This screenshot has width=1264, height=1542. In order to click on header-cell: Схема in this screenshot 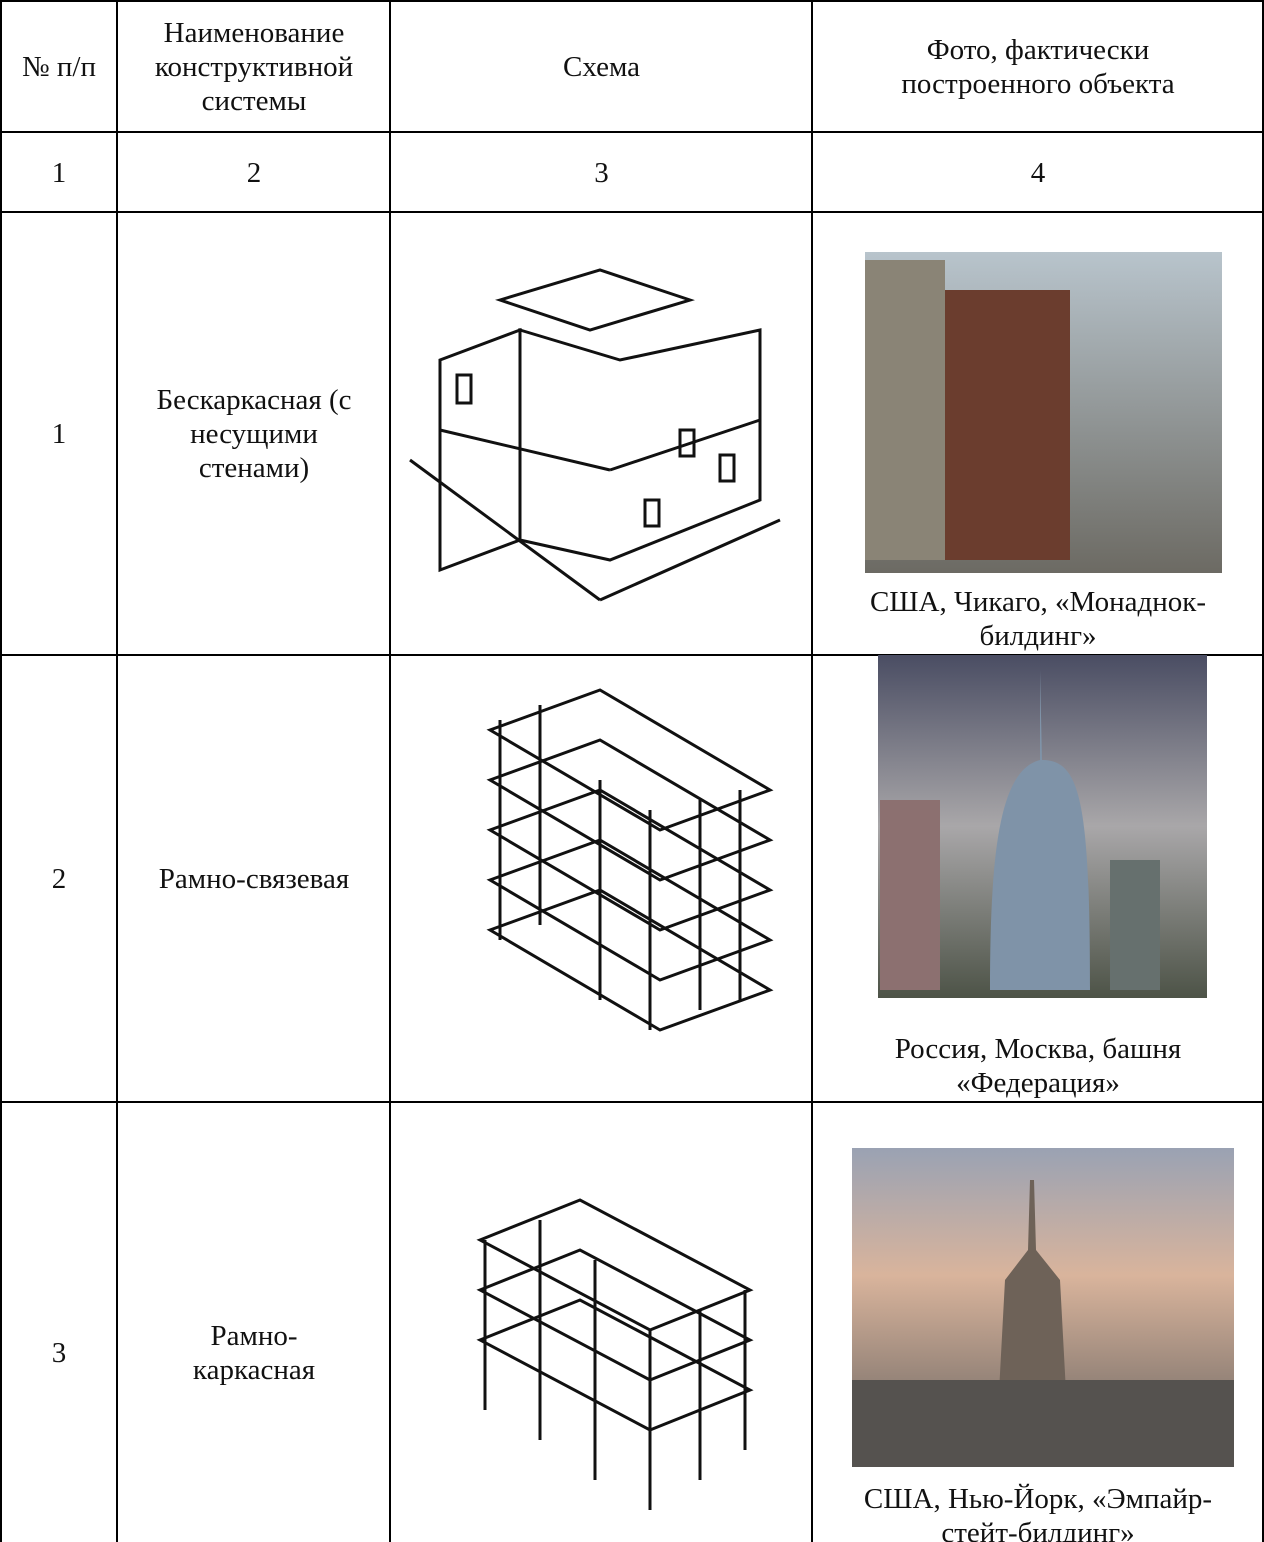, I will do `click(601, 67)`.